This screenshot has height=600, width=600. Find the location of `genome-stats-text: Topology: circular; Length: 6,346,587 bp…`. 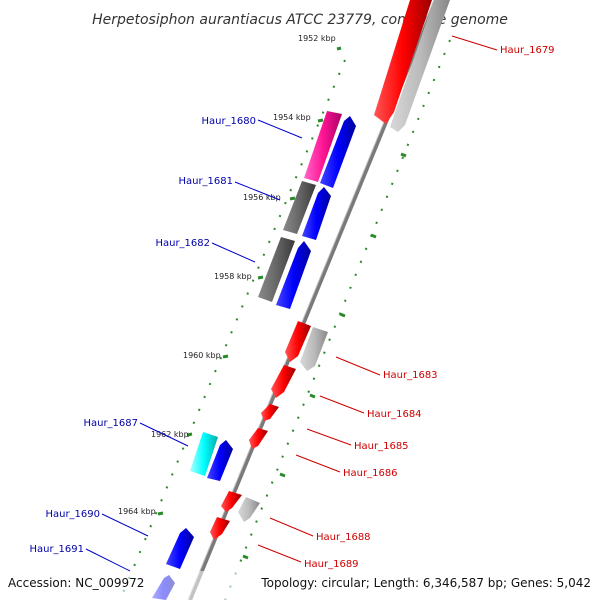

genome-stats-text: Topology: circular; Length: 6,346,587 bp… is located at coordinates (425, 583).